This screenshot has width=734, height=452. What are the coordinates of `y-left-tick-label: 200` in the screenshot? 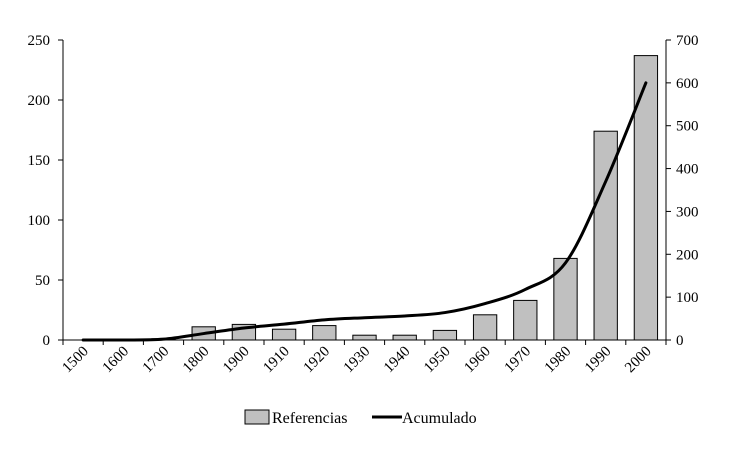 It's located at (39, 101).